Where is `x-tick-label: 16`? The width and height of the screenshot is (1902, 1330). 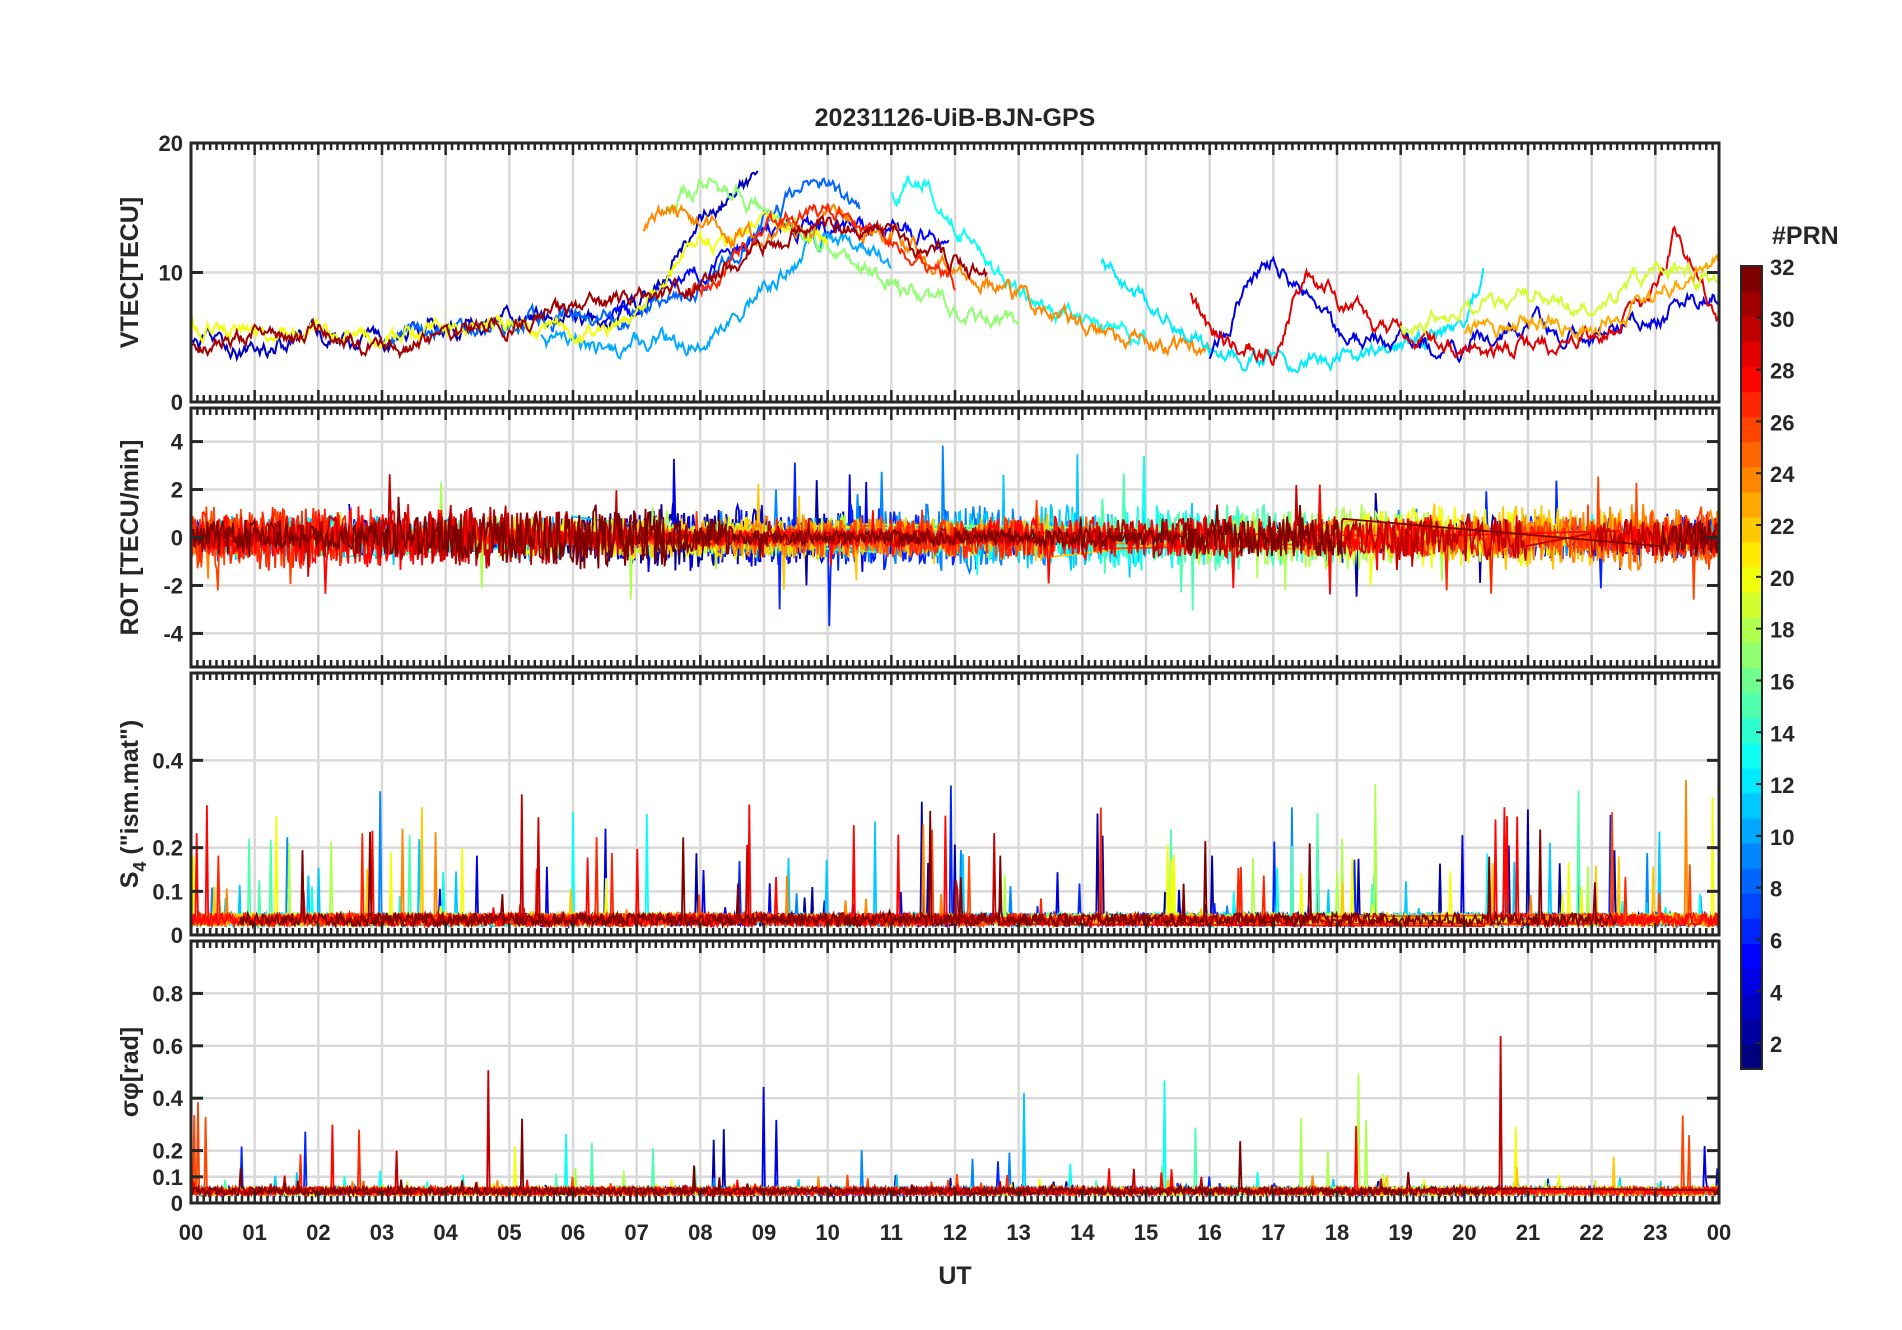
x-tick-label: 16 is located at coordinates (1209, 1232).